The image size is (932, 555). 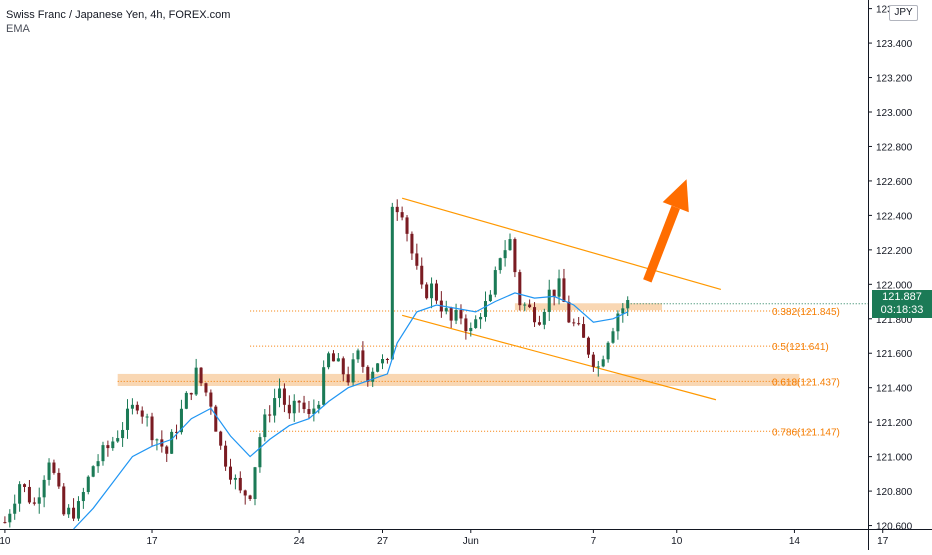 I want to click on time-tick-label: 10, so click(x=677, y=541).